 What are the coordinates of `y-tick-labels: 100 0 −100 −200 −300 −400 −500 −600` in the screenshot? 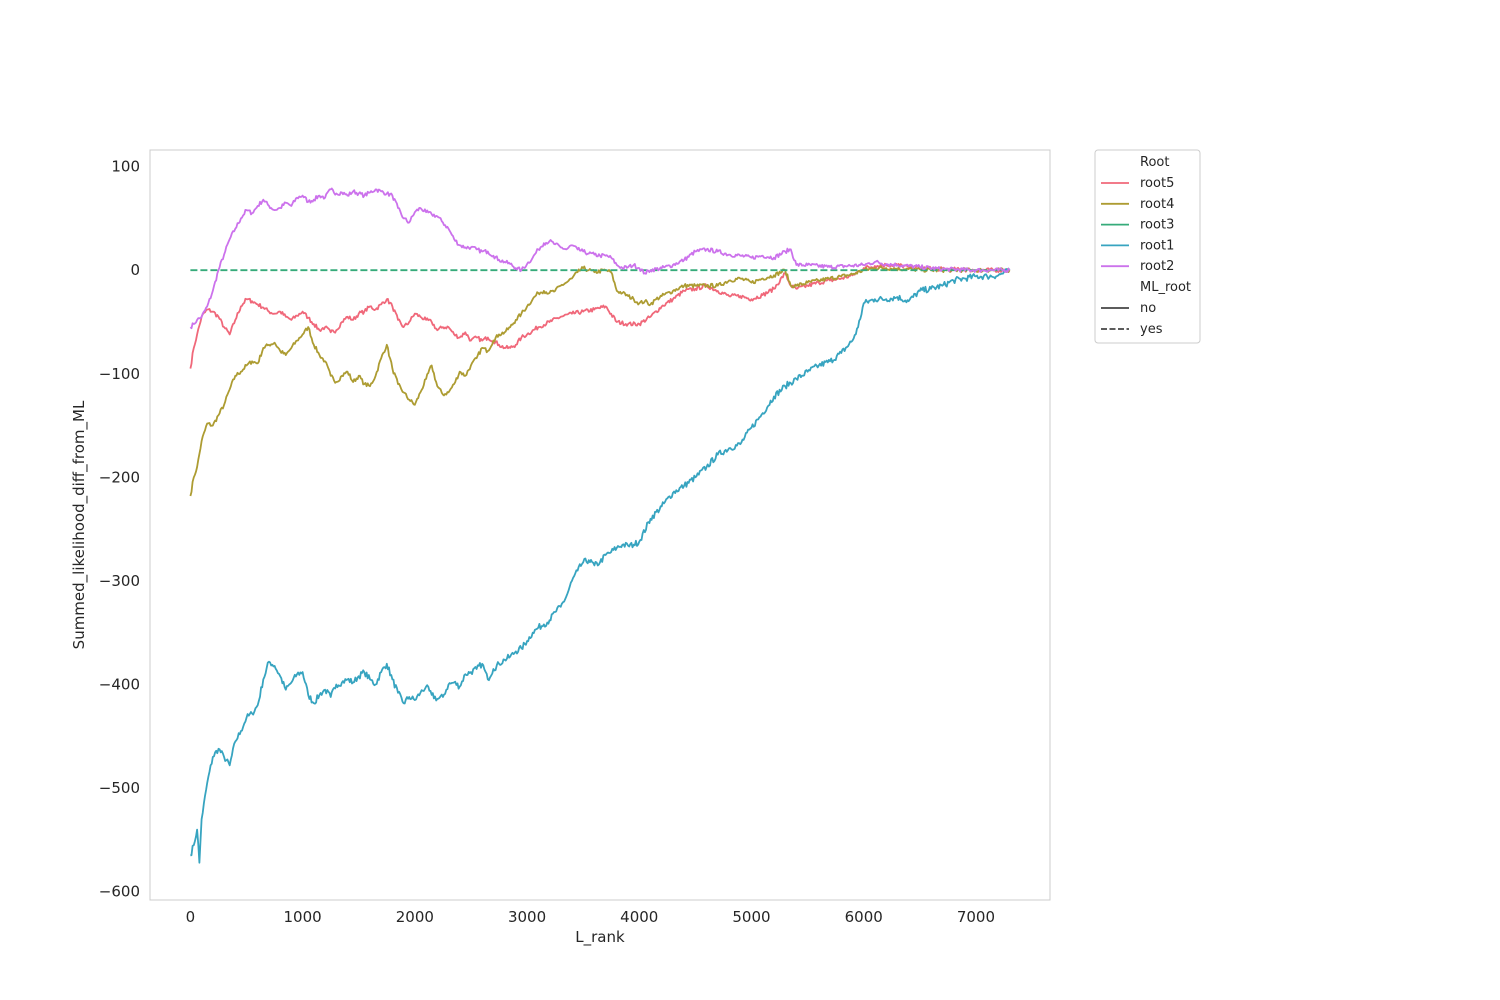 It's located at (119, 529).